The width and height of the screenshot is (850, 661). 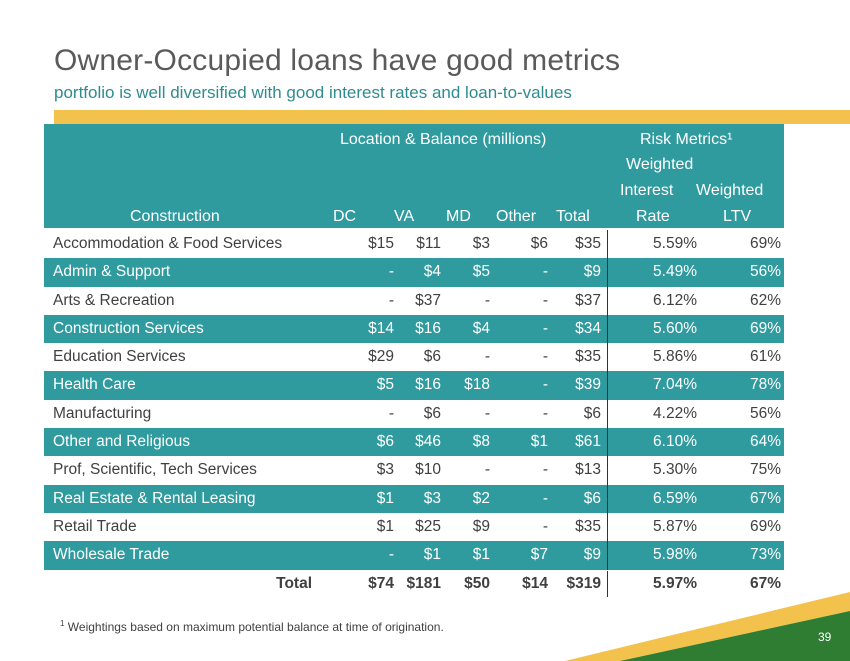 What do you see at coordinates (381, 357) in the screenshot?
I see `dc-value: $29` at bounding box center [381, 357].